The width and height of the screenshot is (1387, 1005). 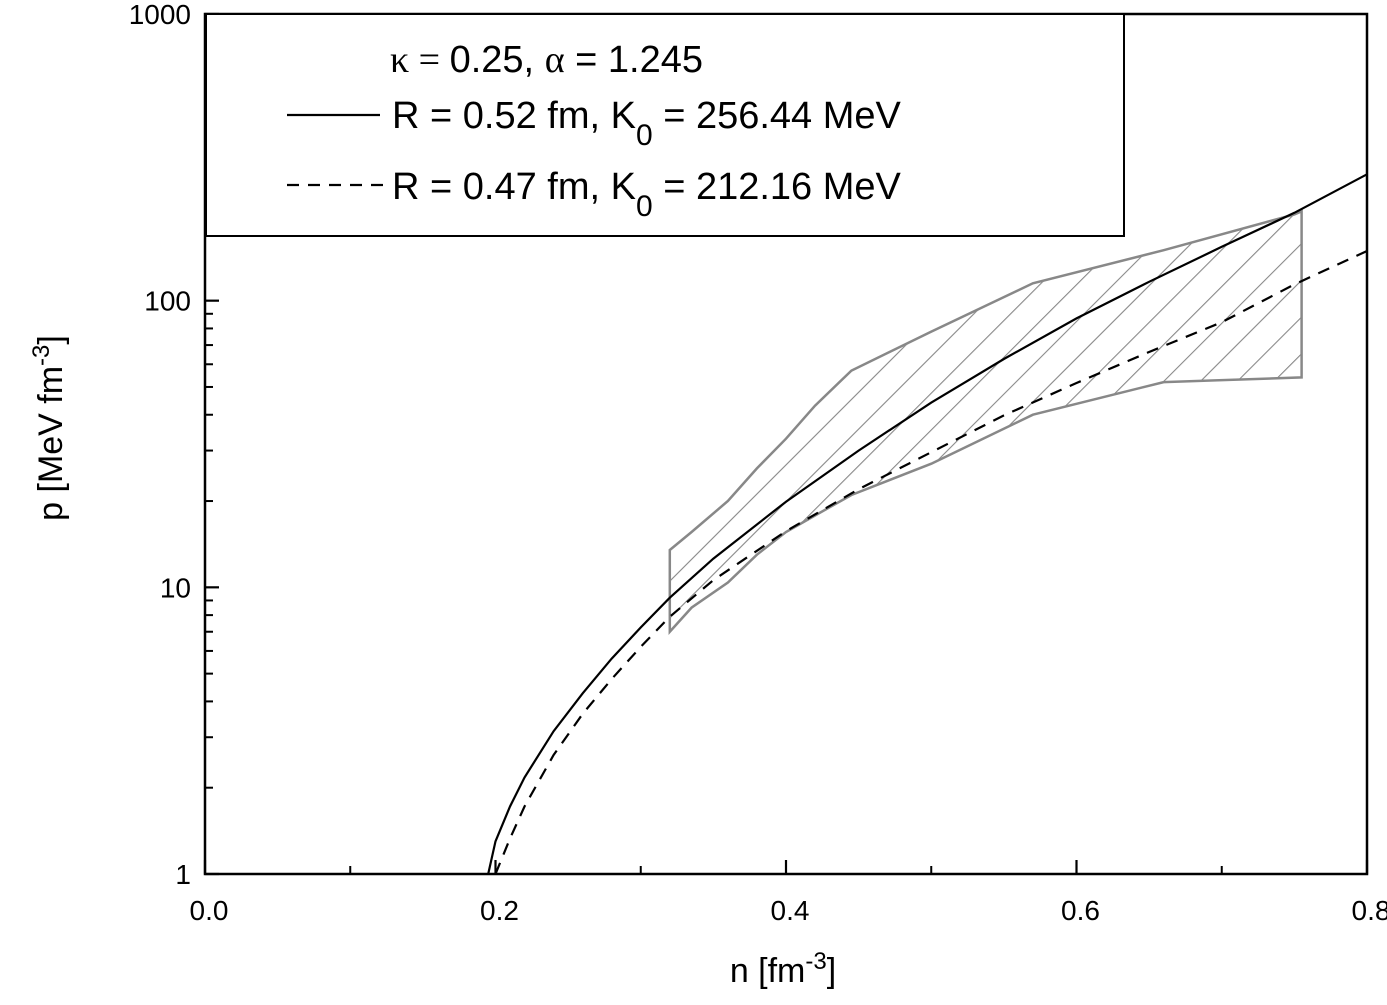 What do you see at coordinates (644, 206) in the screenshot?
I see `legend-entry-dashed-sub: 0` at bounding box center [644, 206].